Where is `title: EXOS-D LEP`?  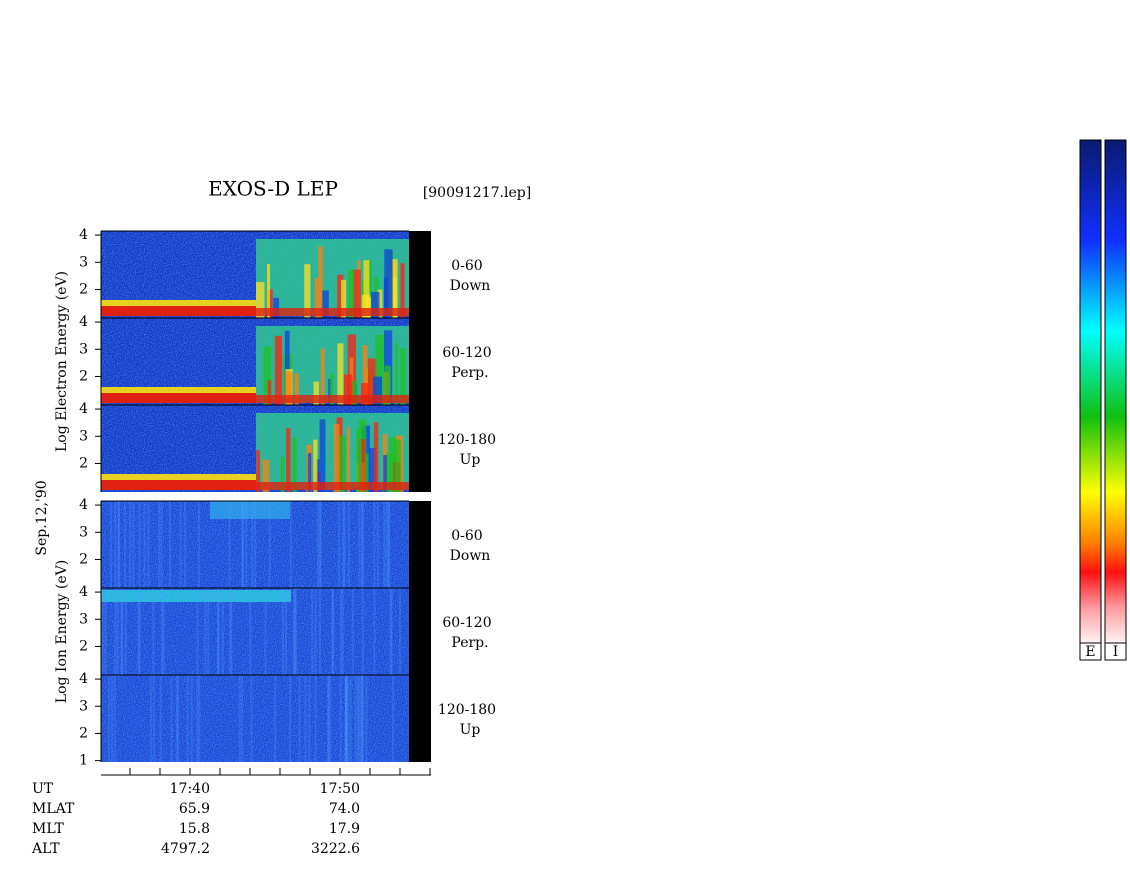 title: EXOS-D LEP is located at coordinates (273, 189).